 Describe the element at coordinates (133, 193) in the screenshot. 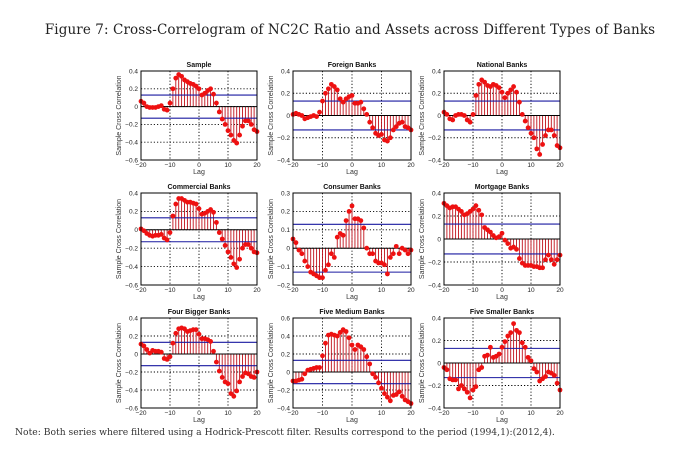

I see `y-tick-label: 0.4` at that location.